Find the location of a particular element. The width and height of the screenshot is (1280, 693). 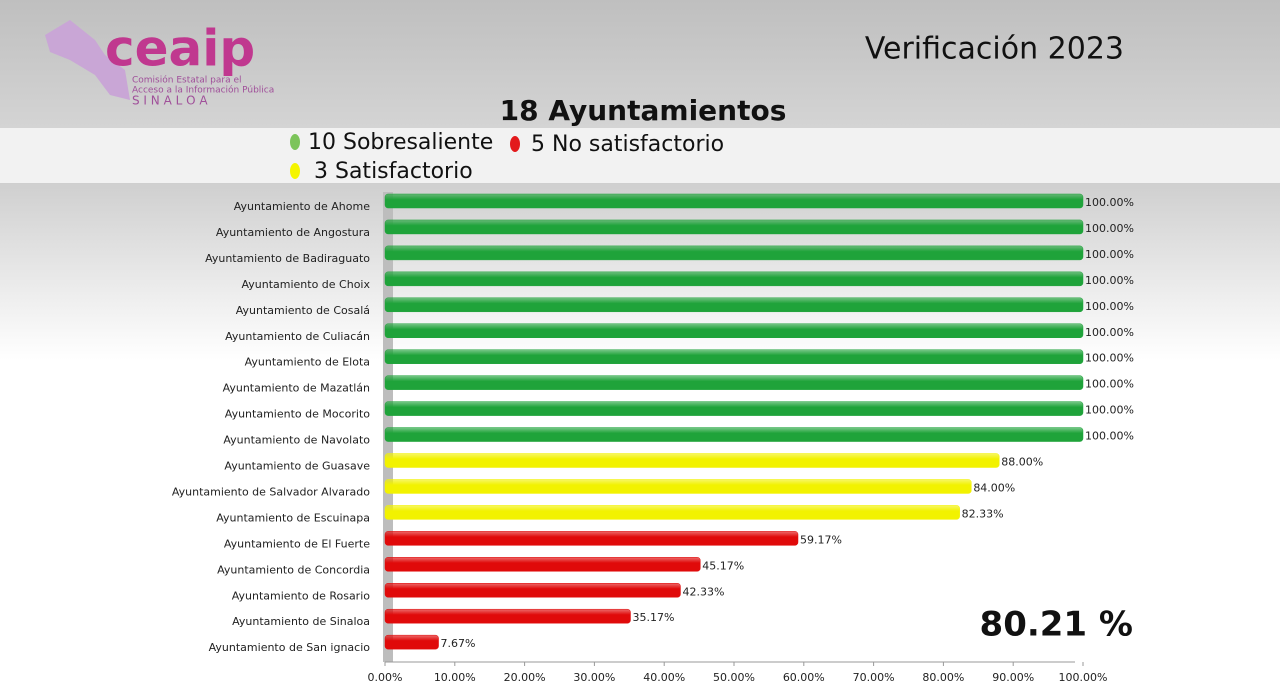

y-tick-label: Ayuntamiento de Ahome is located at coordinates (302, 206).